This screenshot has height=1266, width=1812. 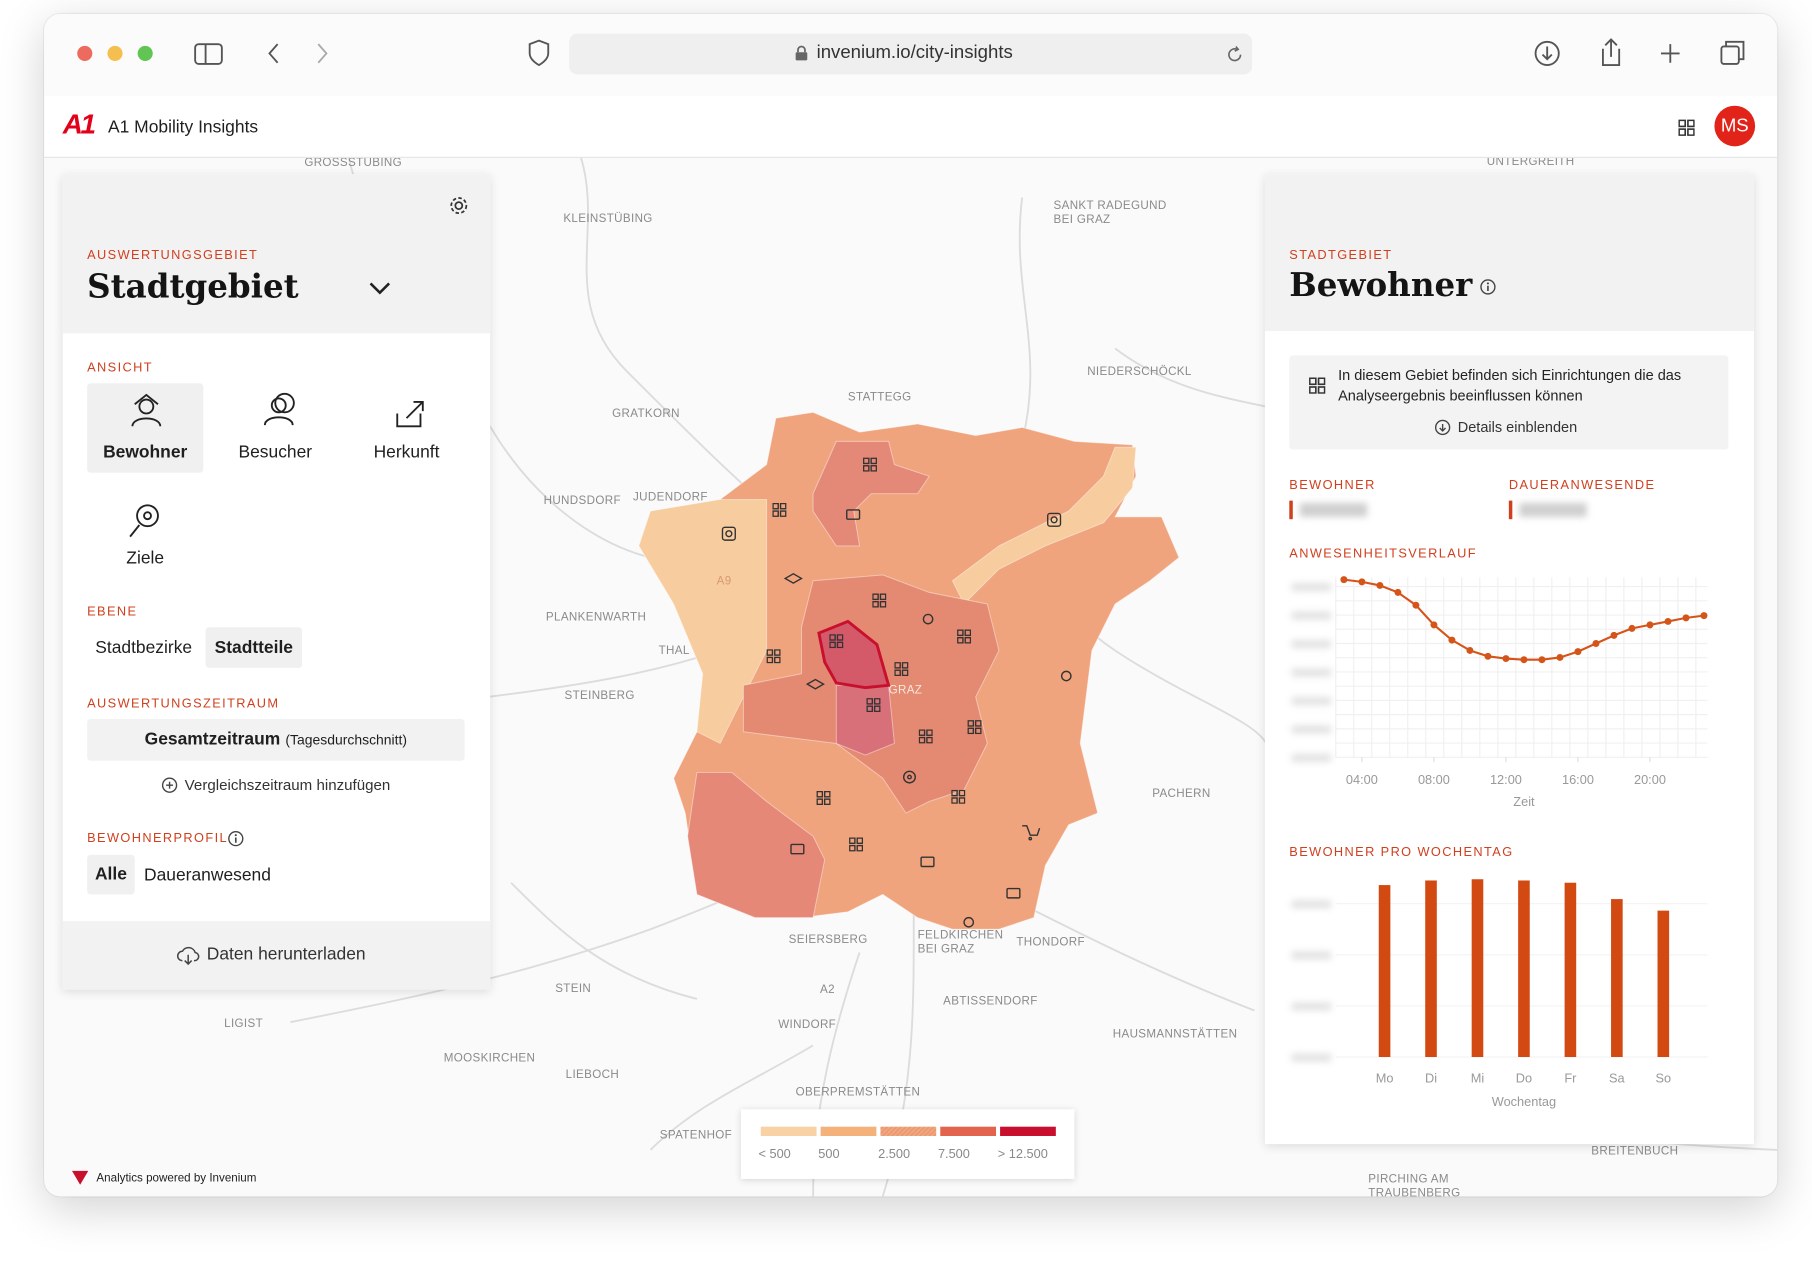 I want to click on place-label: HAUSMANNSTÄTTEN, so click(x=1175, y=1033).